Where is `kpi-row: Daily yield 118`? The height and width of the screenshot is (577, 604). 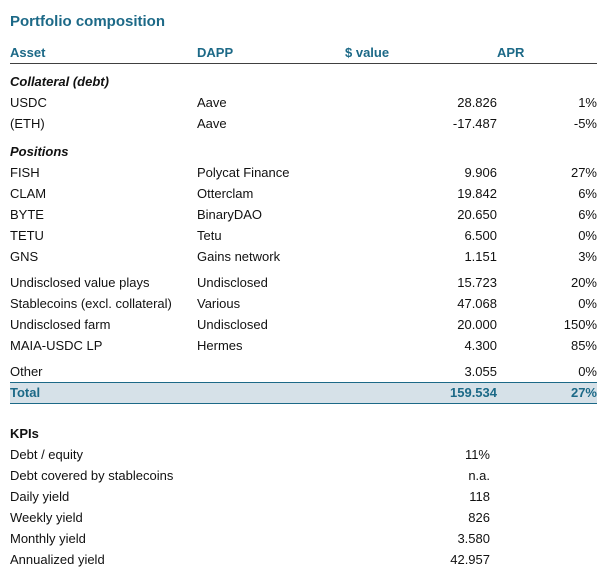
kpi-row: Daily yield 118 is located at coordinates (250, 496).